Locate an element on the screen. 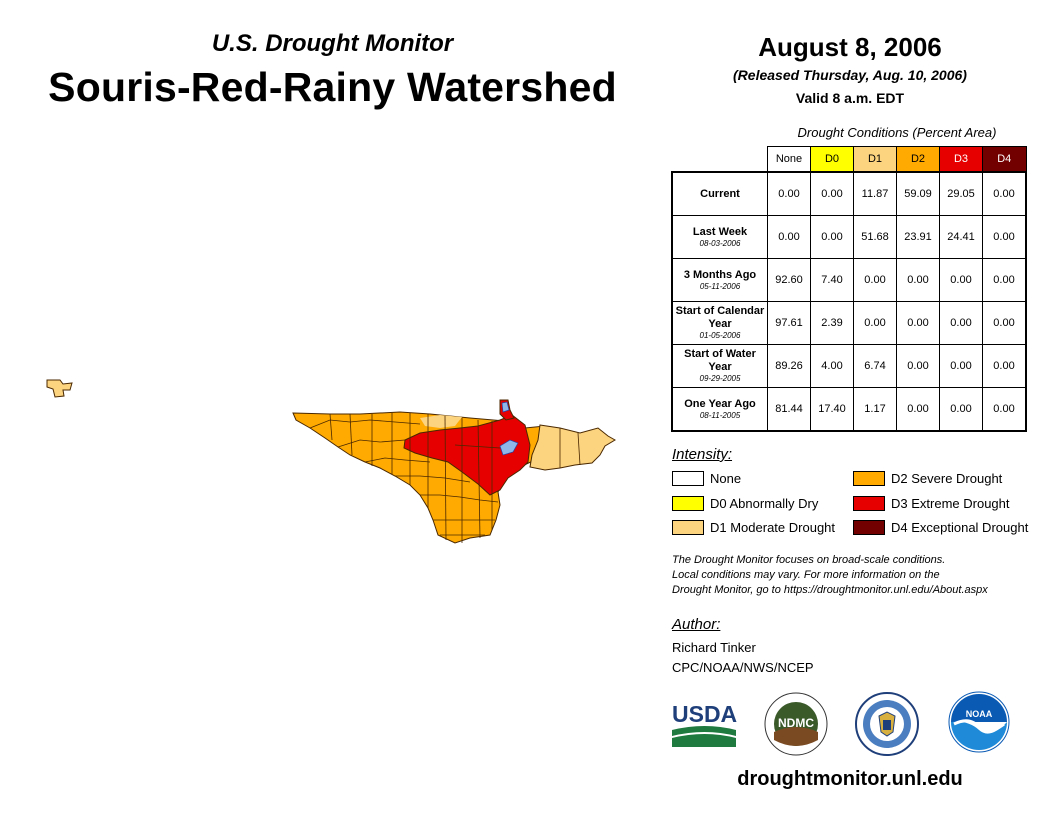 This screenshot has height=816, width=1056. col-d4: D4 is located at coordinates (1004, 159).